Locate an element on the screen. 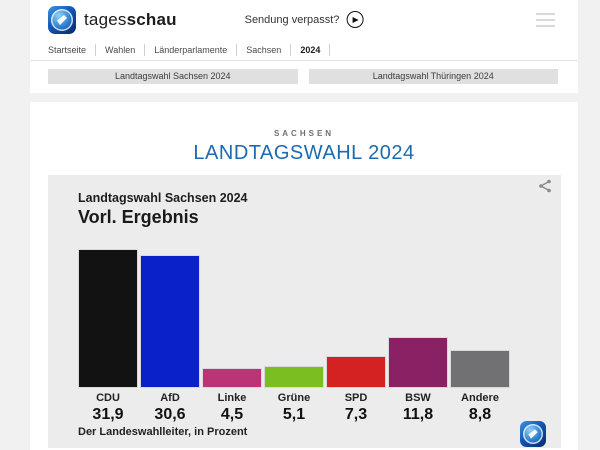  header-divider is located at coordinates (304, 60).